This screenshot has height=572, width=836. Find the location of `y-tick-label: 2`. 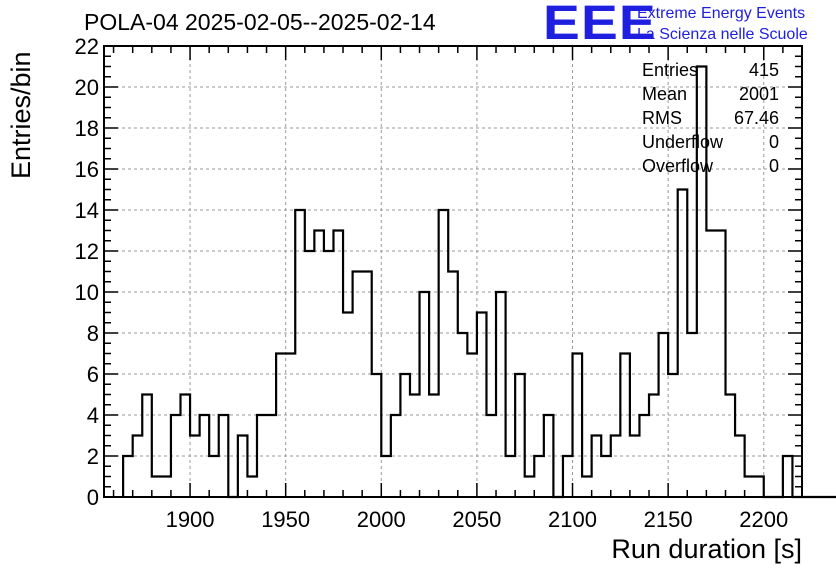

y-tick-label: 2 is located at coordinates (93, 456).